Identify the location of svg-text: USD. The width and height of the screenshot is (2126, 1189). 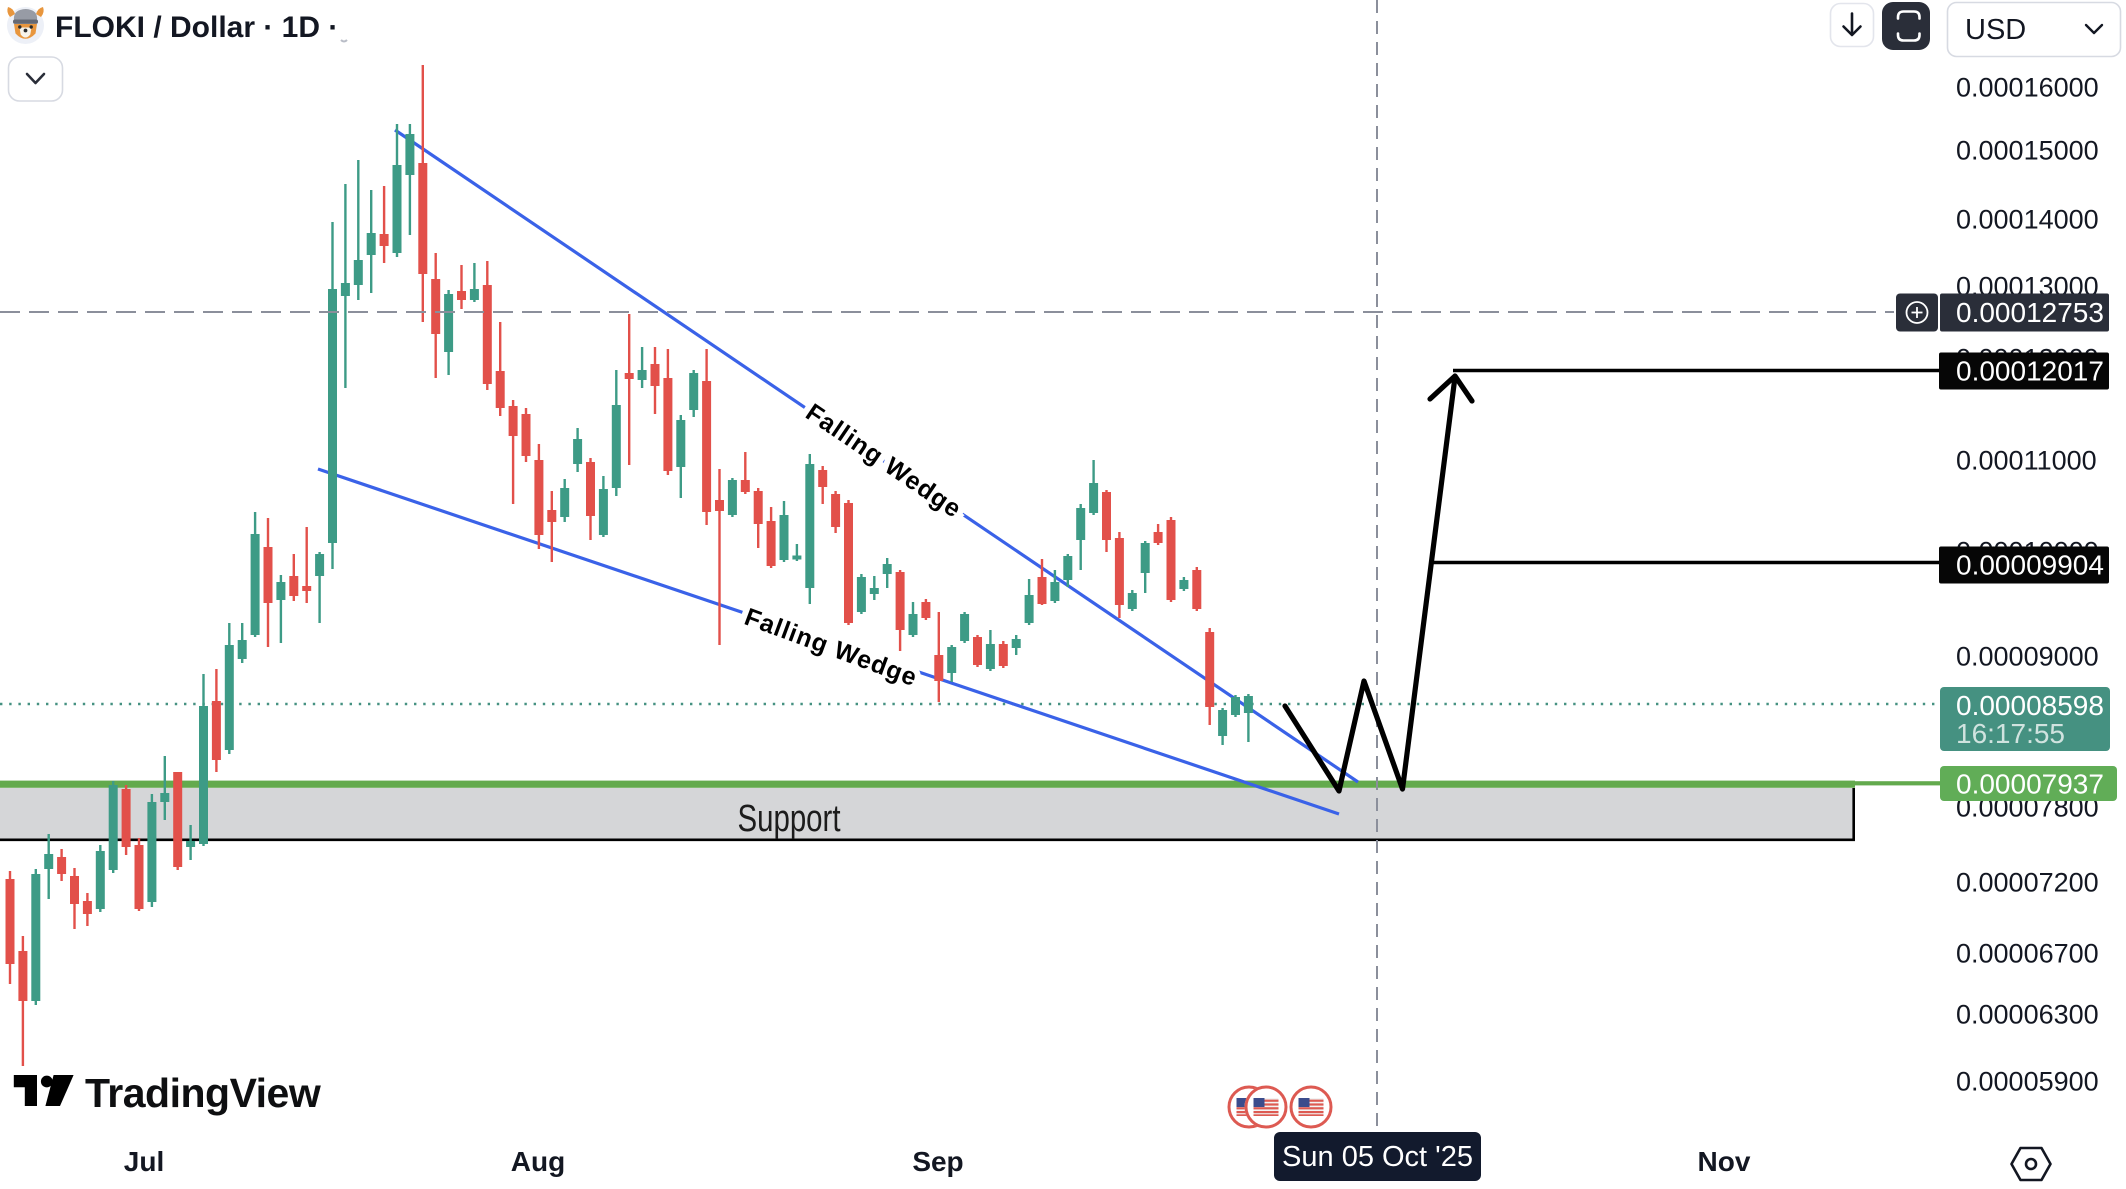
(1995, 30).